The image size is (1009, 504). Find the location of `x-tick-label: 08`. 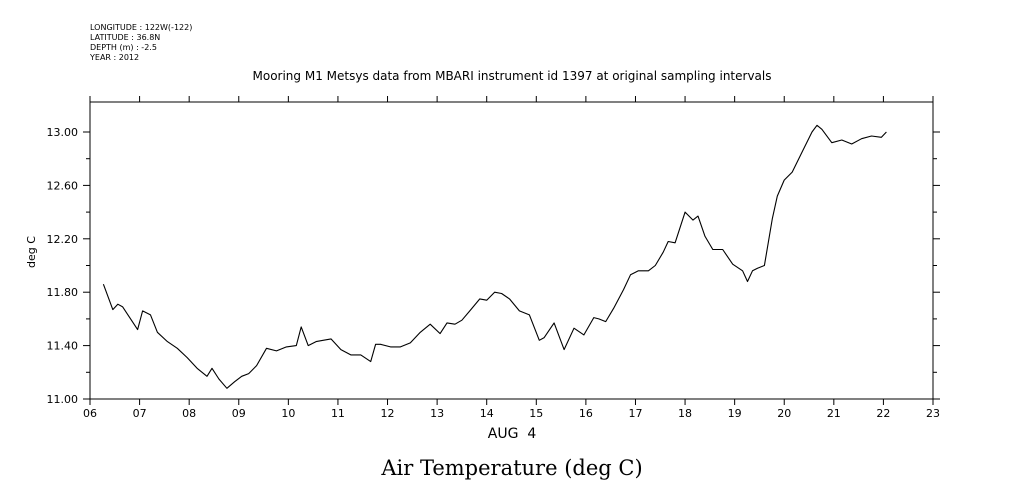

x-tick-label: 08 is located at coordinates (189, 413).